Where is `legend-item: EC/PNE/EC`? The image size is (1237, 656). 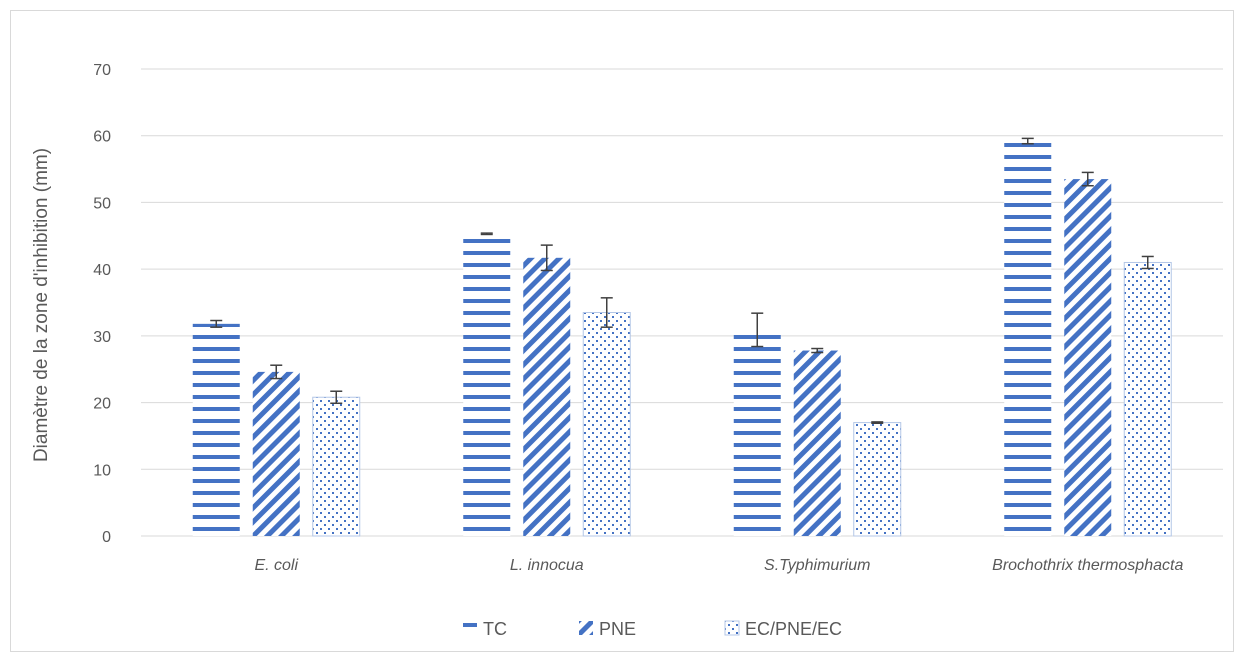 legend-item: EC/PNE/EC is located at coordinates (783, 629).